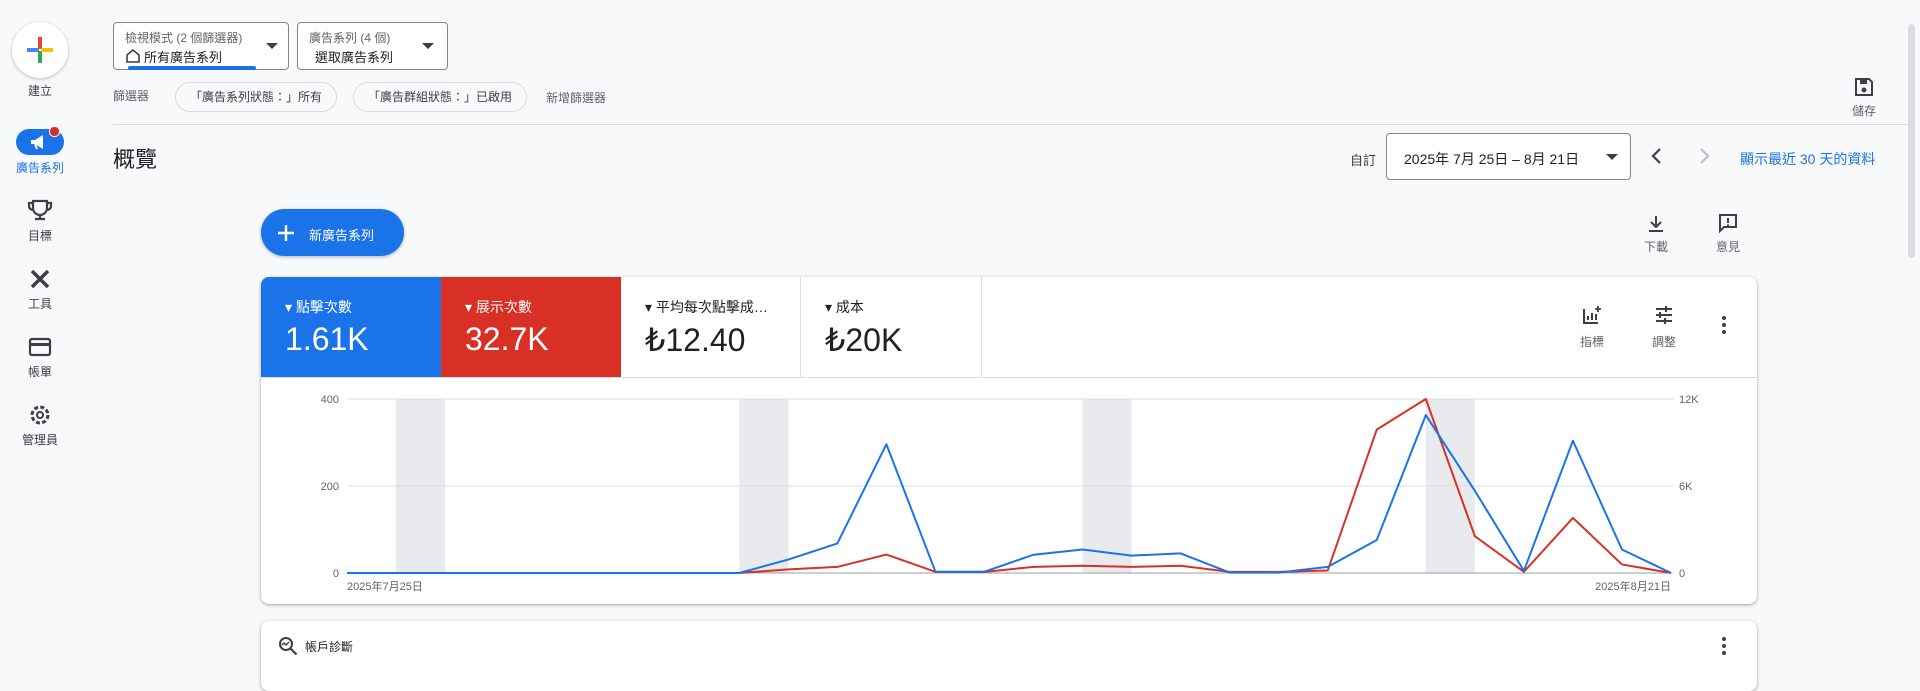 The image size is (1920, 691). What do you see at coordinates (327, 339) in the screenshot?
I see `metric-value: 1.61K` at bounding box center [327, 339].